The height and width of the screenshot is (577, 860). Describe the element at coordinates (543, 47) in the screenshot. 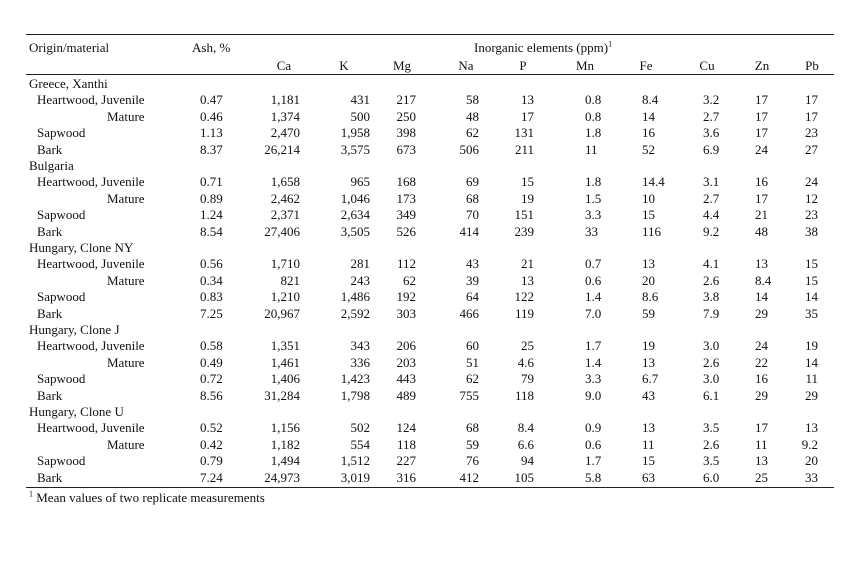

I see `inorganic-header: Inorganic elements (ppm)1` at that location.